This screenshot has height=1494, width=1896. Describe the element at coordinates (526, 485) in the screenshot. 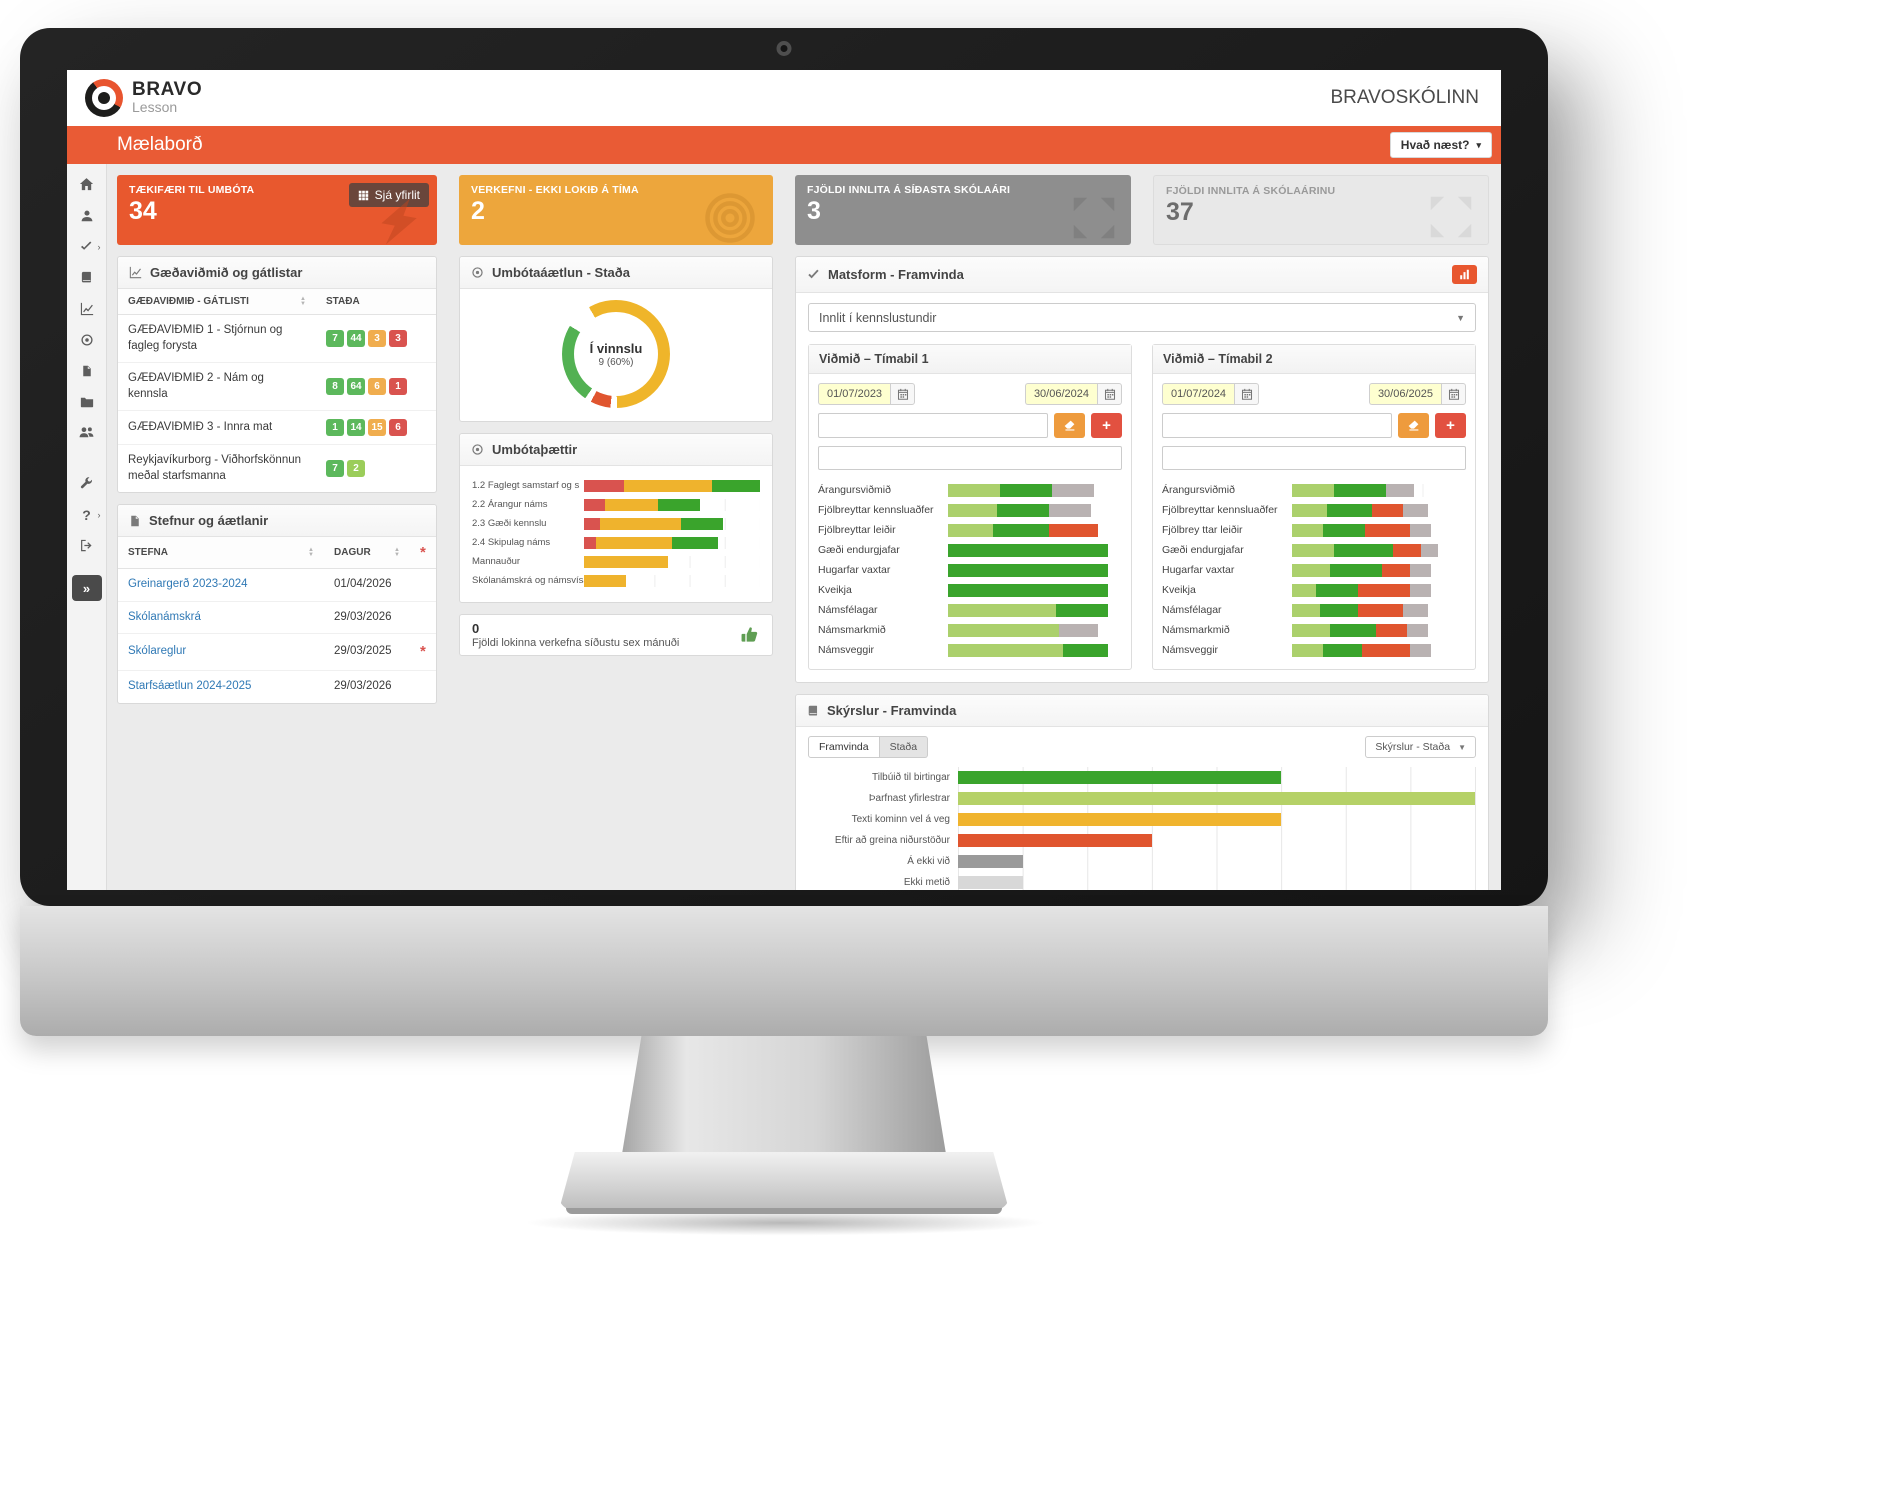

I see `factor-label: 1.2 Faglegt samstarf og s` at that location.